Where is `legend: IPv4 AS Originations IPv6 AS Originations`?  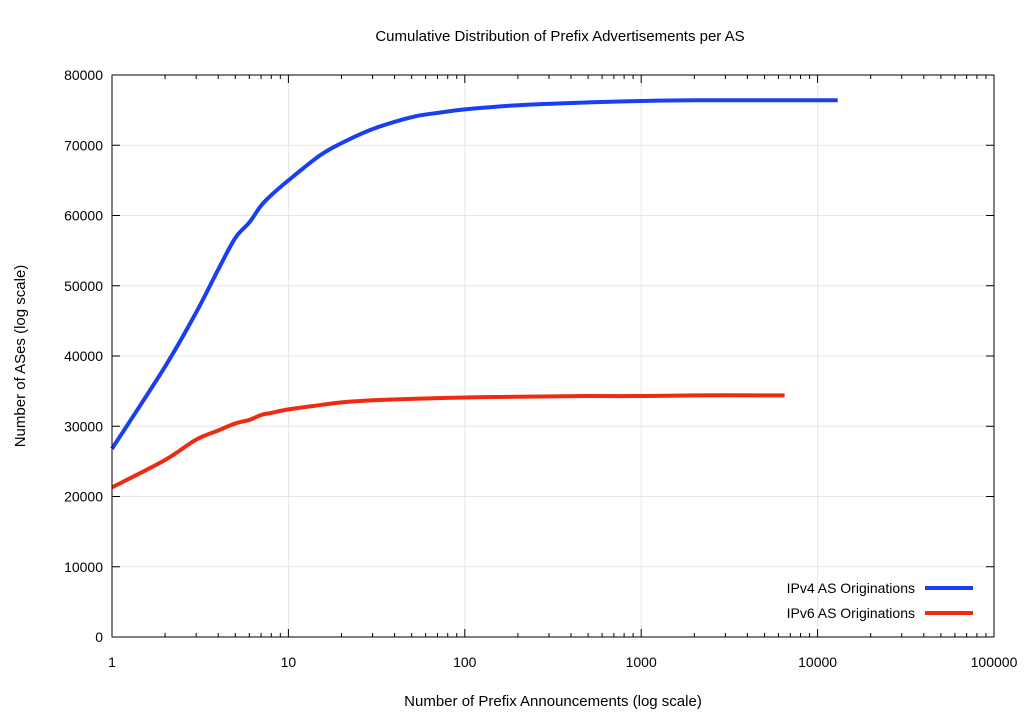 legend: IPv4 AS Originations IPv6 AS Originations is located at coordinates (880, 600).